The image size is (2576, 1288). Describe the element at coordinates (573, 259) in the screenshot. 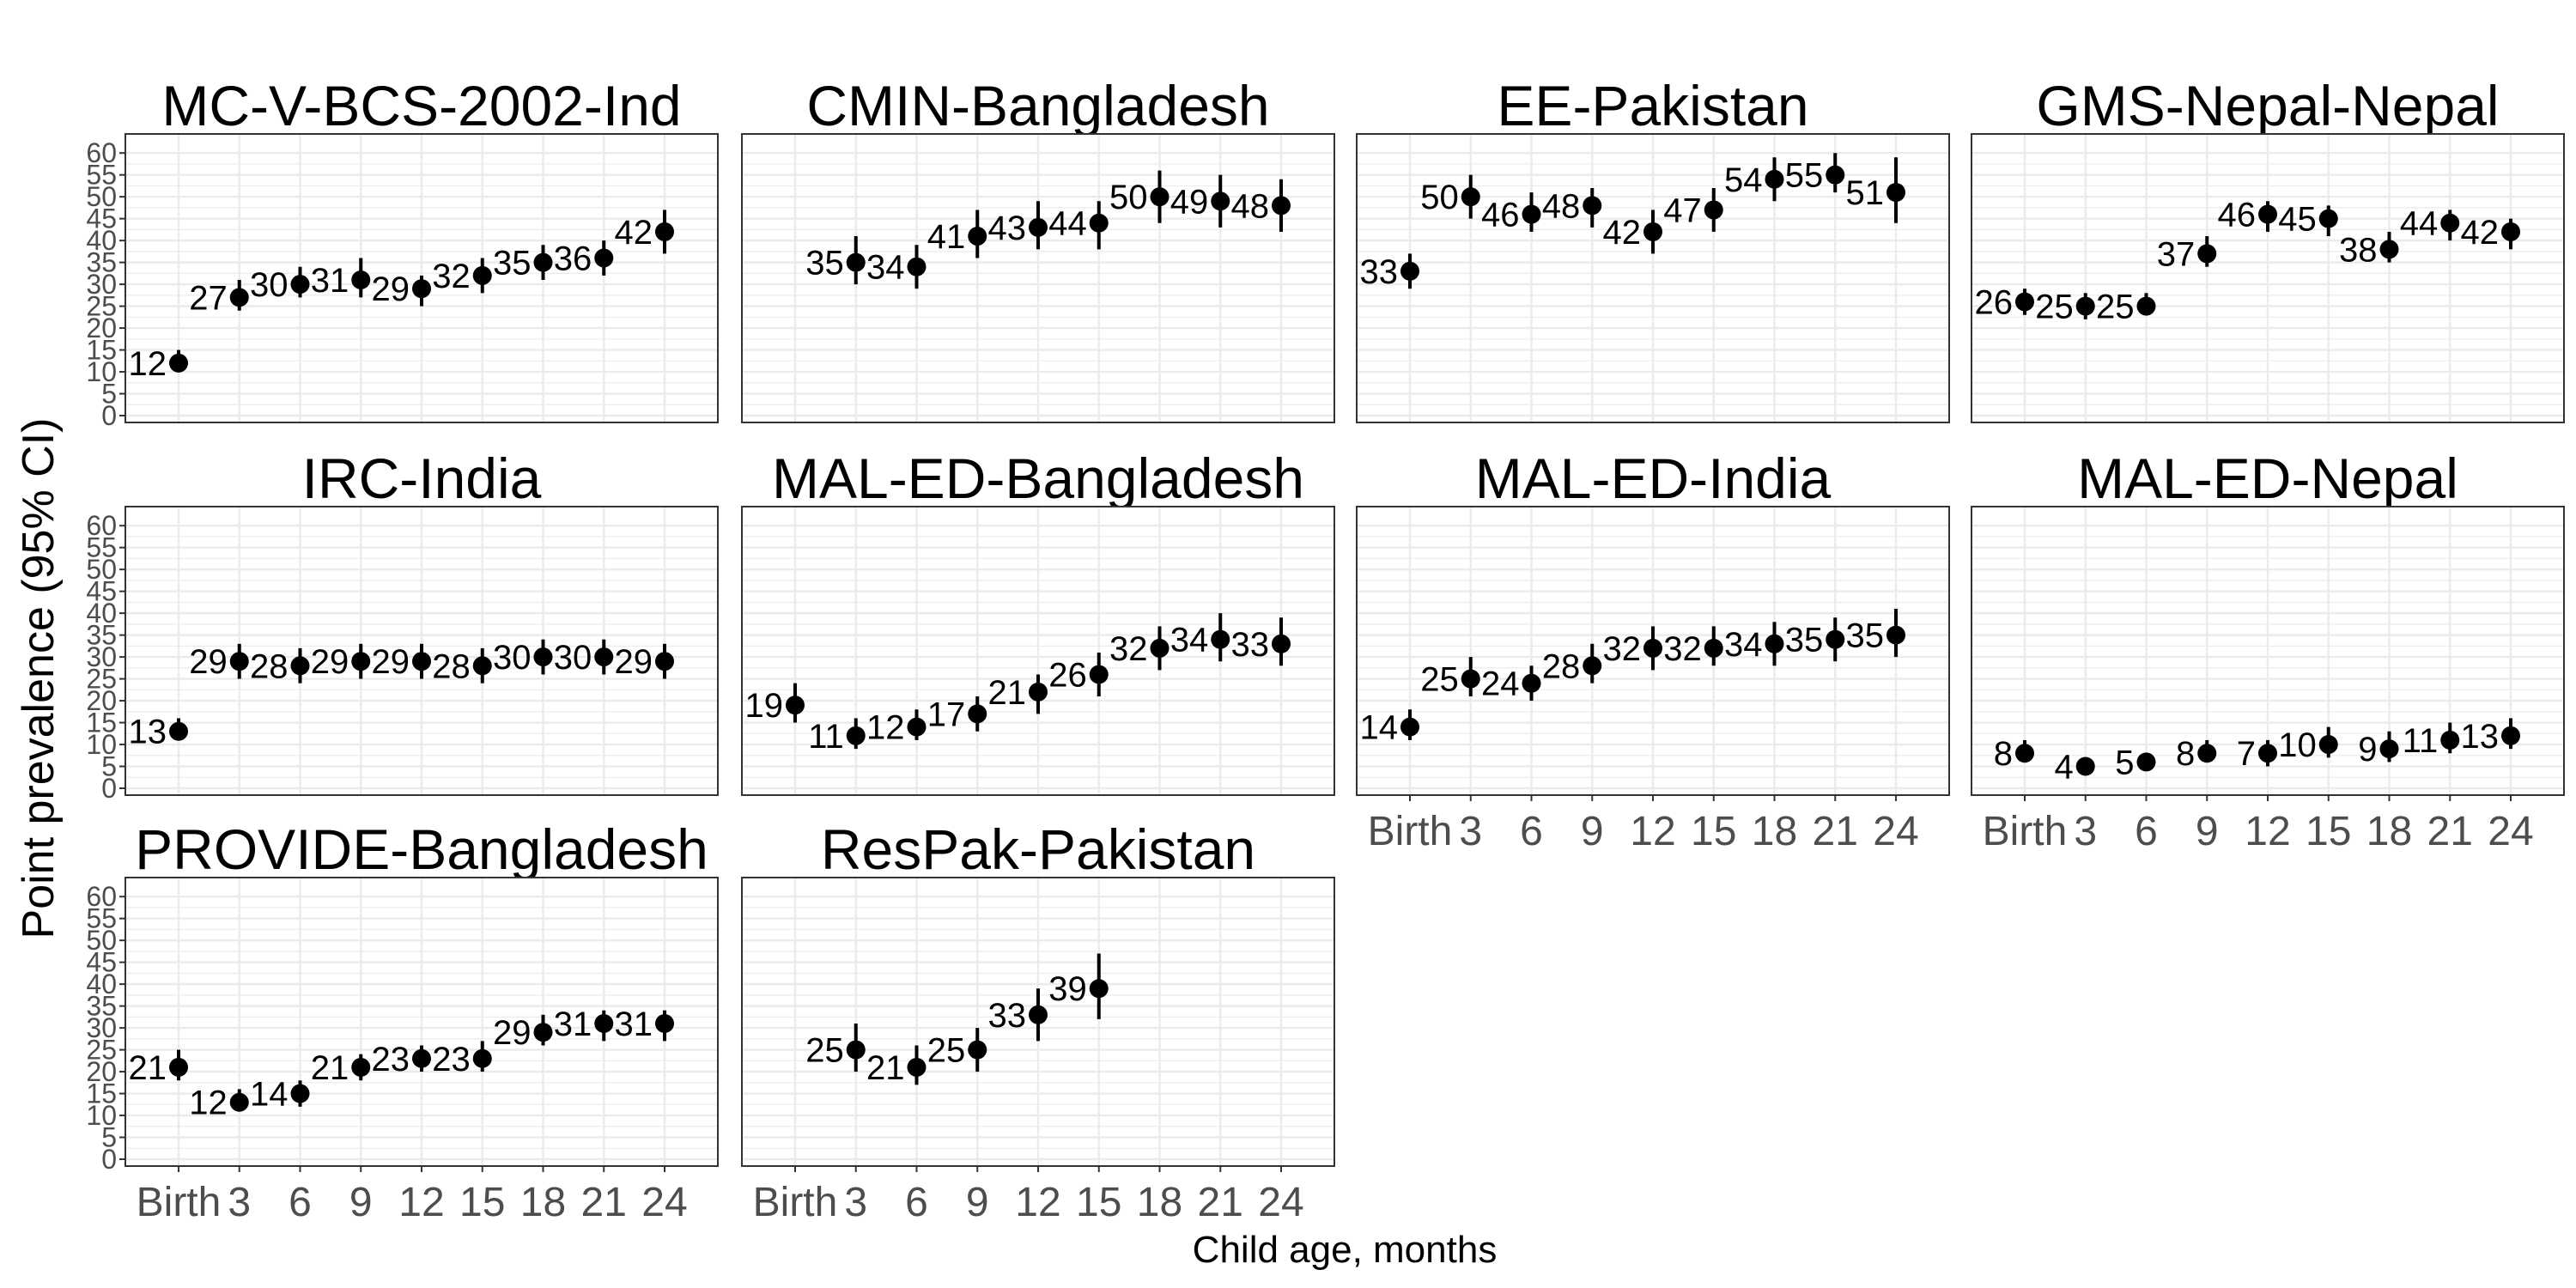

I see `data-label: 36` at that location.